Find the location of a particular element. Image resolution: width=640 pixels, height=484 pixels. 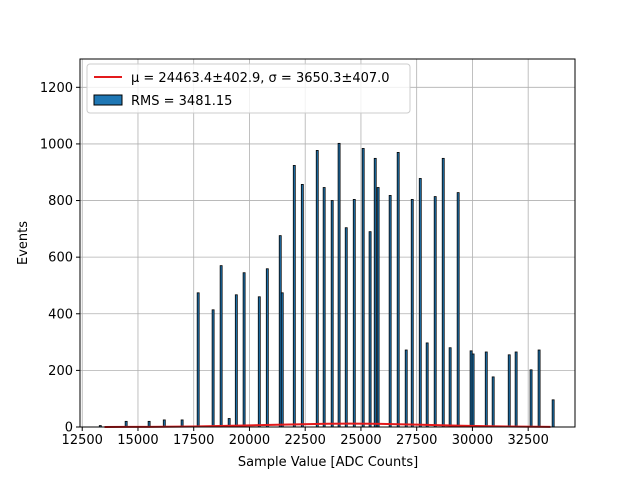

legend-patch is located at coordinates (108, 100).